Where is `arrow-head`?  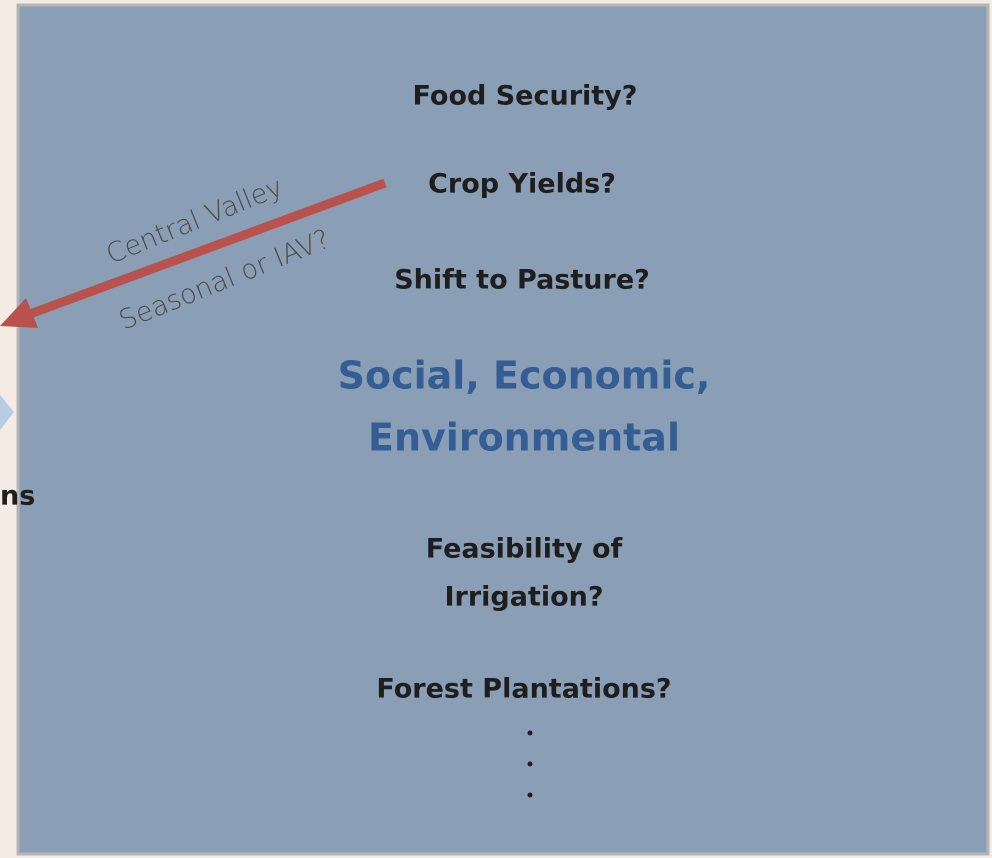
arrow-head is located at coordinates (19, 313).